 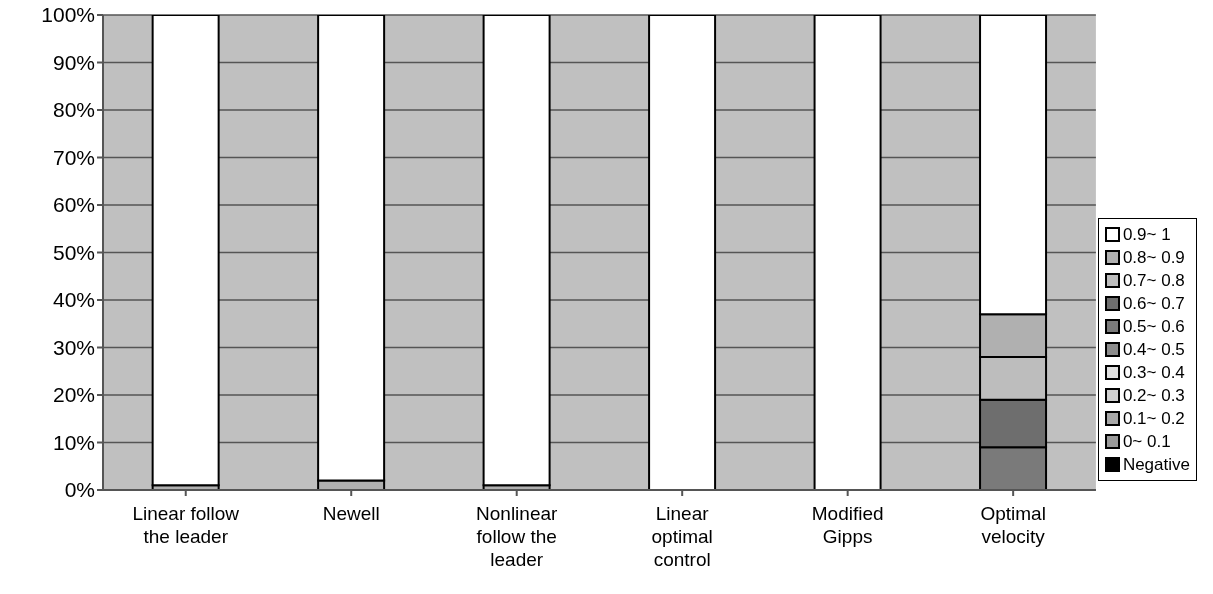 What do you see at coordinates (68, 15) in the screenshot?
I see `y-tick-label: 100%` at bounding box center [68, 15].